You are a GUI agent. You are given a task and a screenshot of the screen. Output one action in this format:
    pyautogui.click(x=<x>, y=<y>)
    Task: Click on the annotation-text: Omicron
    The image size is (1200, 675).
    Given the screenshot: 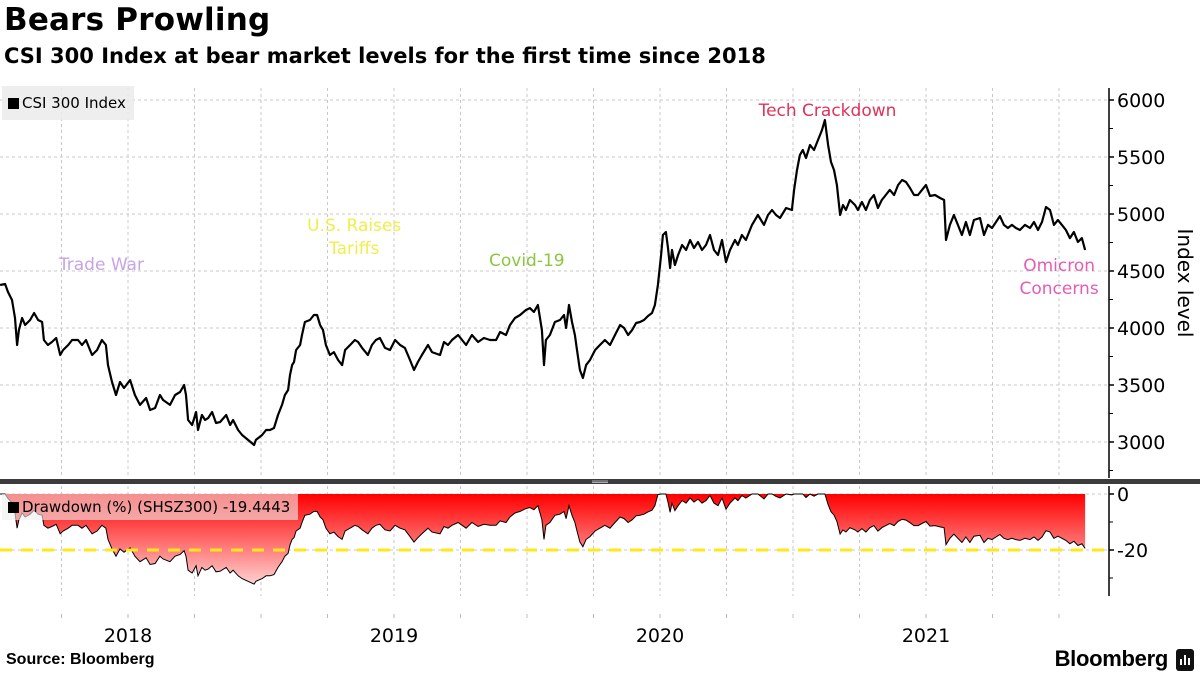 What is the action you would take?
    pyautogui.click(x=1059, y=265)
    